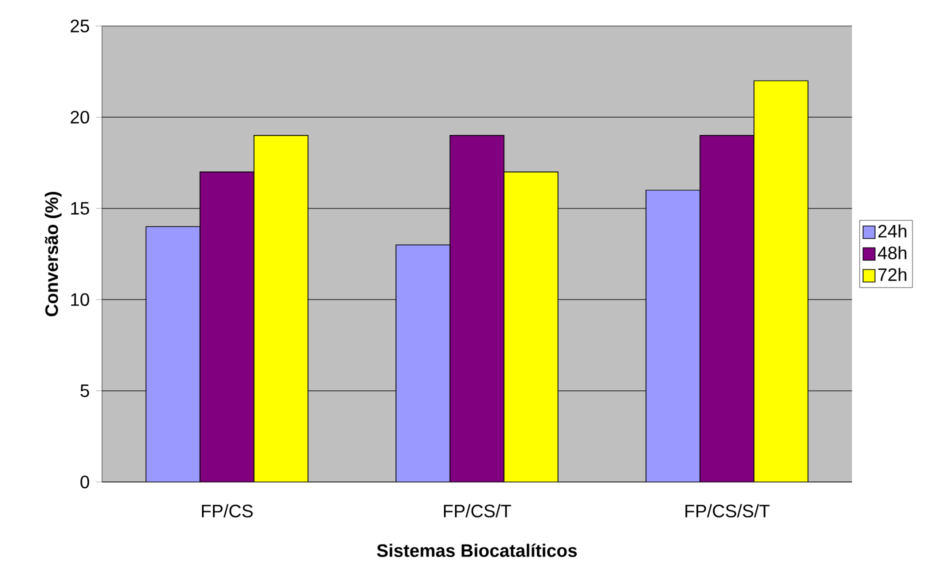 The image size is (938, 576). Describe the element at coordinates (892, 274) in the screenshot. I see `legend-label: 72h` at that location.